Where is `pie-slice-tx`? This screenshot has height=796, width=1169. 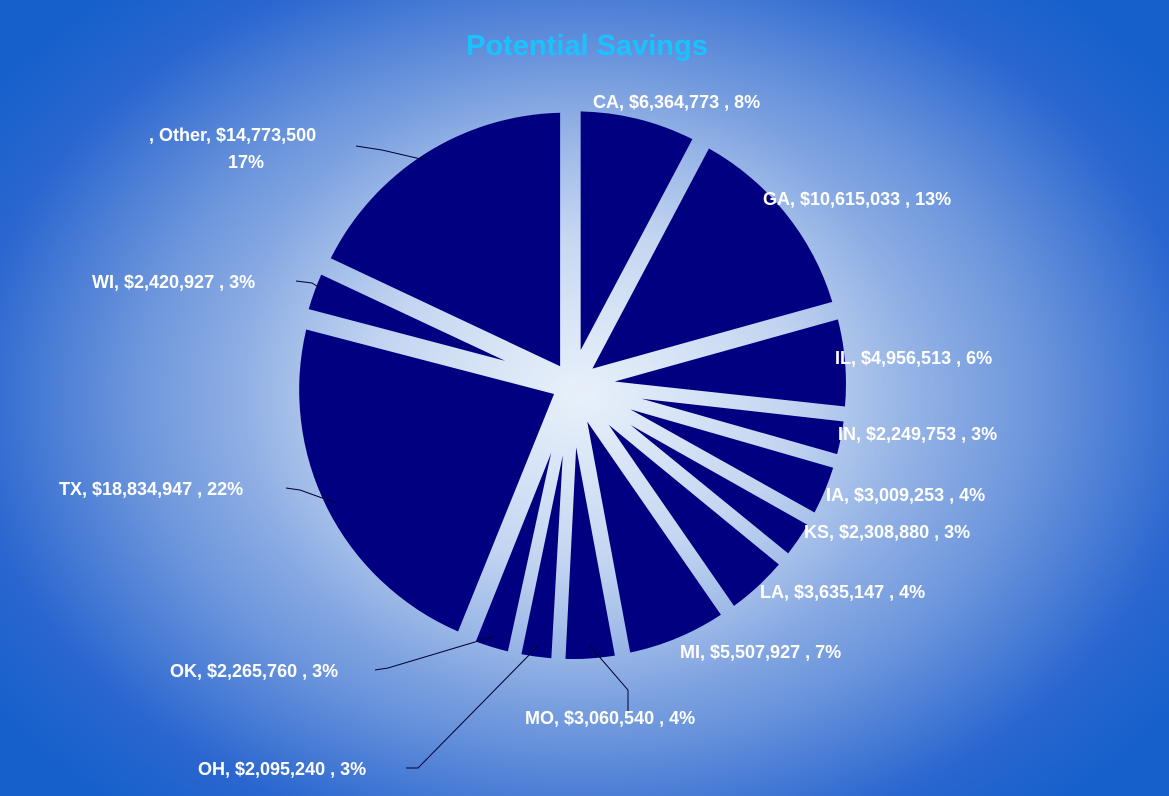 pie-slice-tx is located at coordinates (427, 480).